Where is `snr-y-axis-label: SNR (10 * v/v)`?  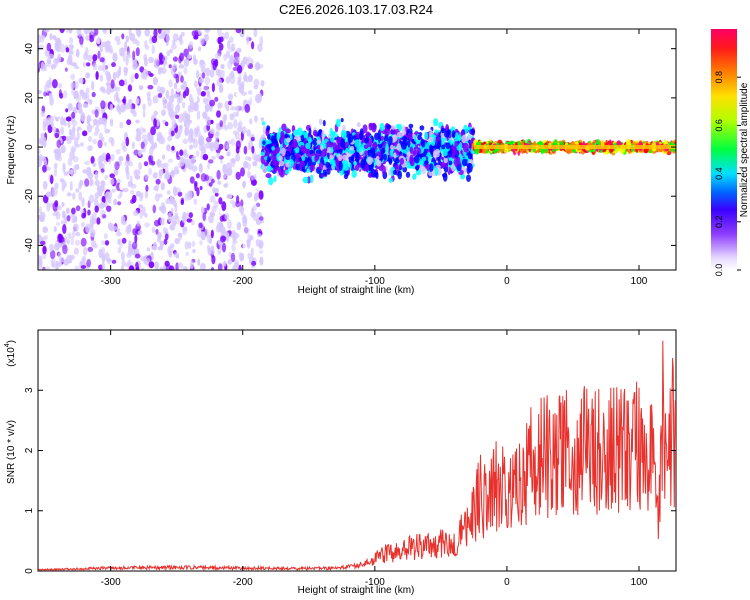 snr-y-axis-label: SNR (10 * v/v) is located at coordinates (11, 452).